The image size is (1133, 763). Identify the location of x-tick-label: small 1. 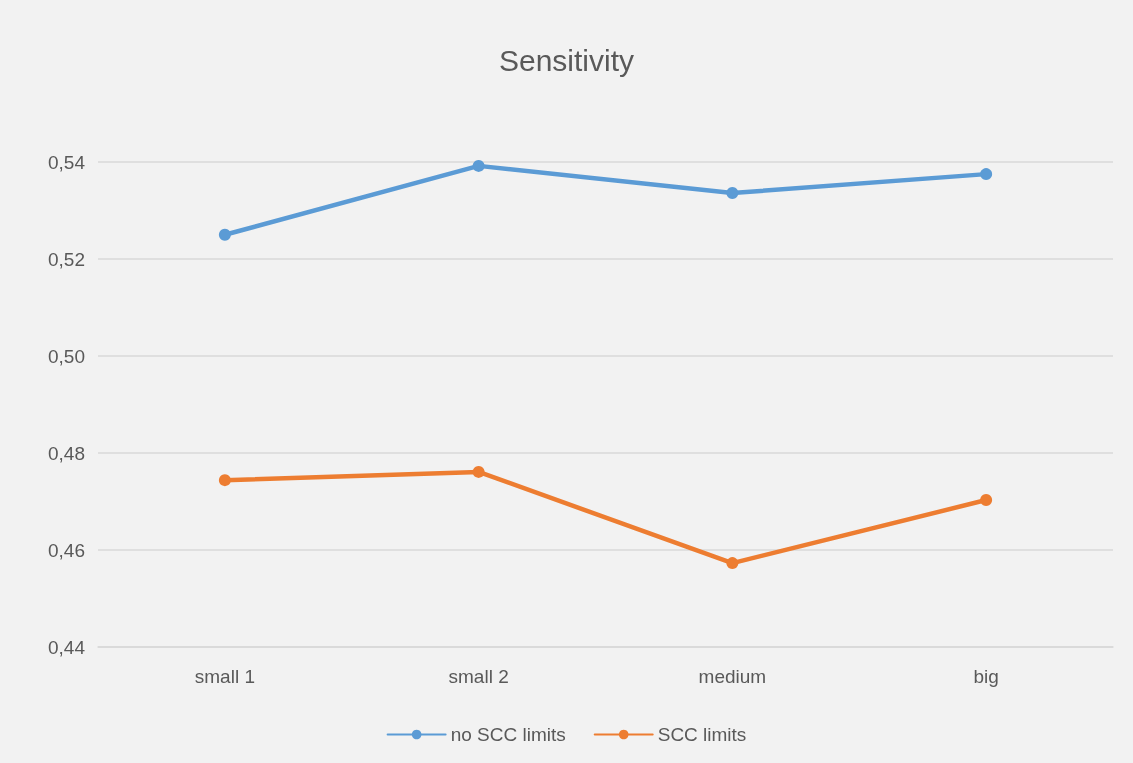
(224, 676).